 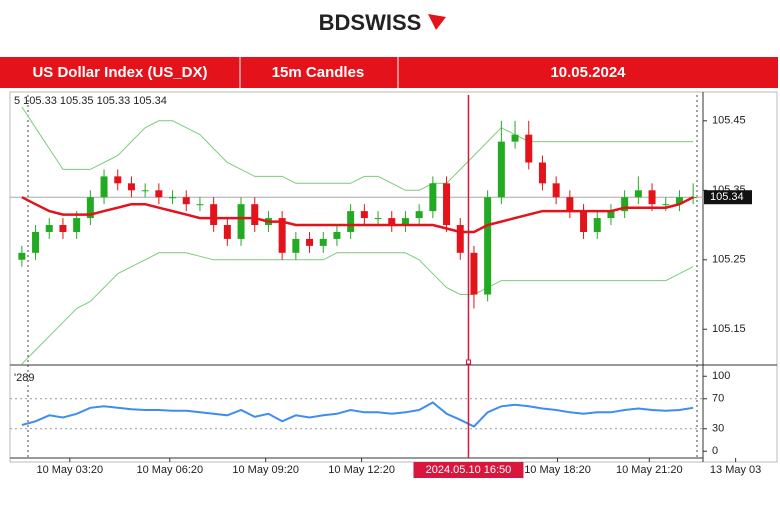 I want to click on rsi-tick-label: 0, so click(x=715, y=451).